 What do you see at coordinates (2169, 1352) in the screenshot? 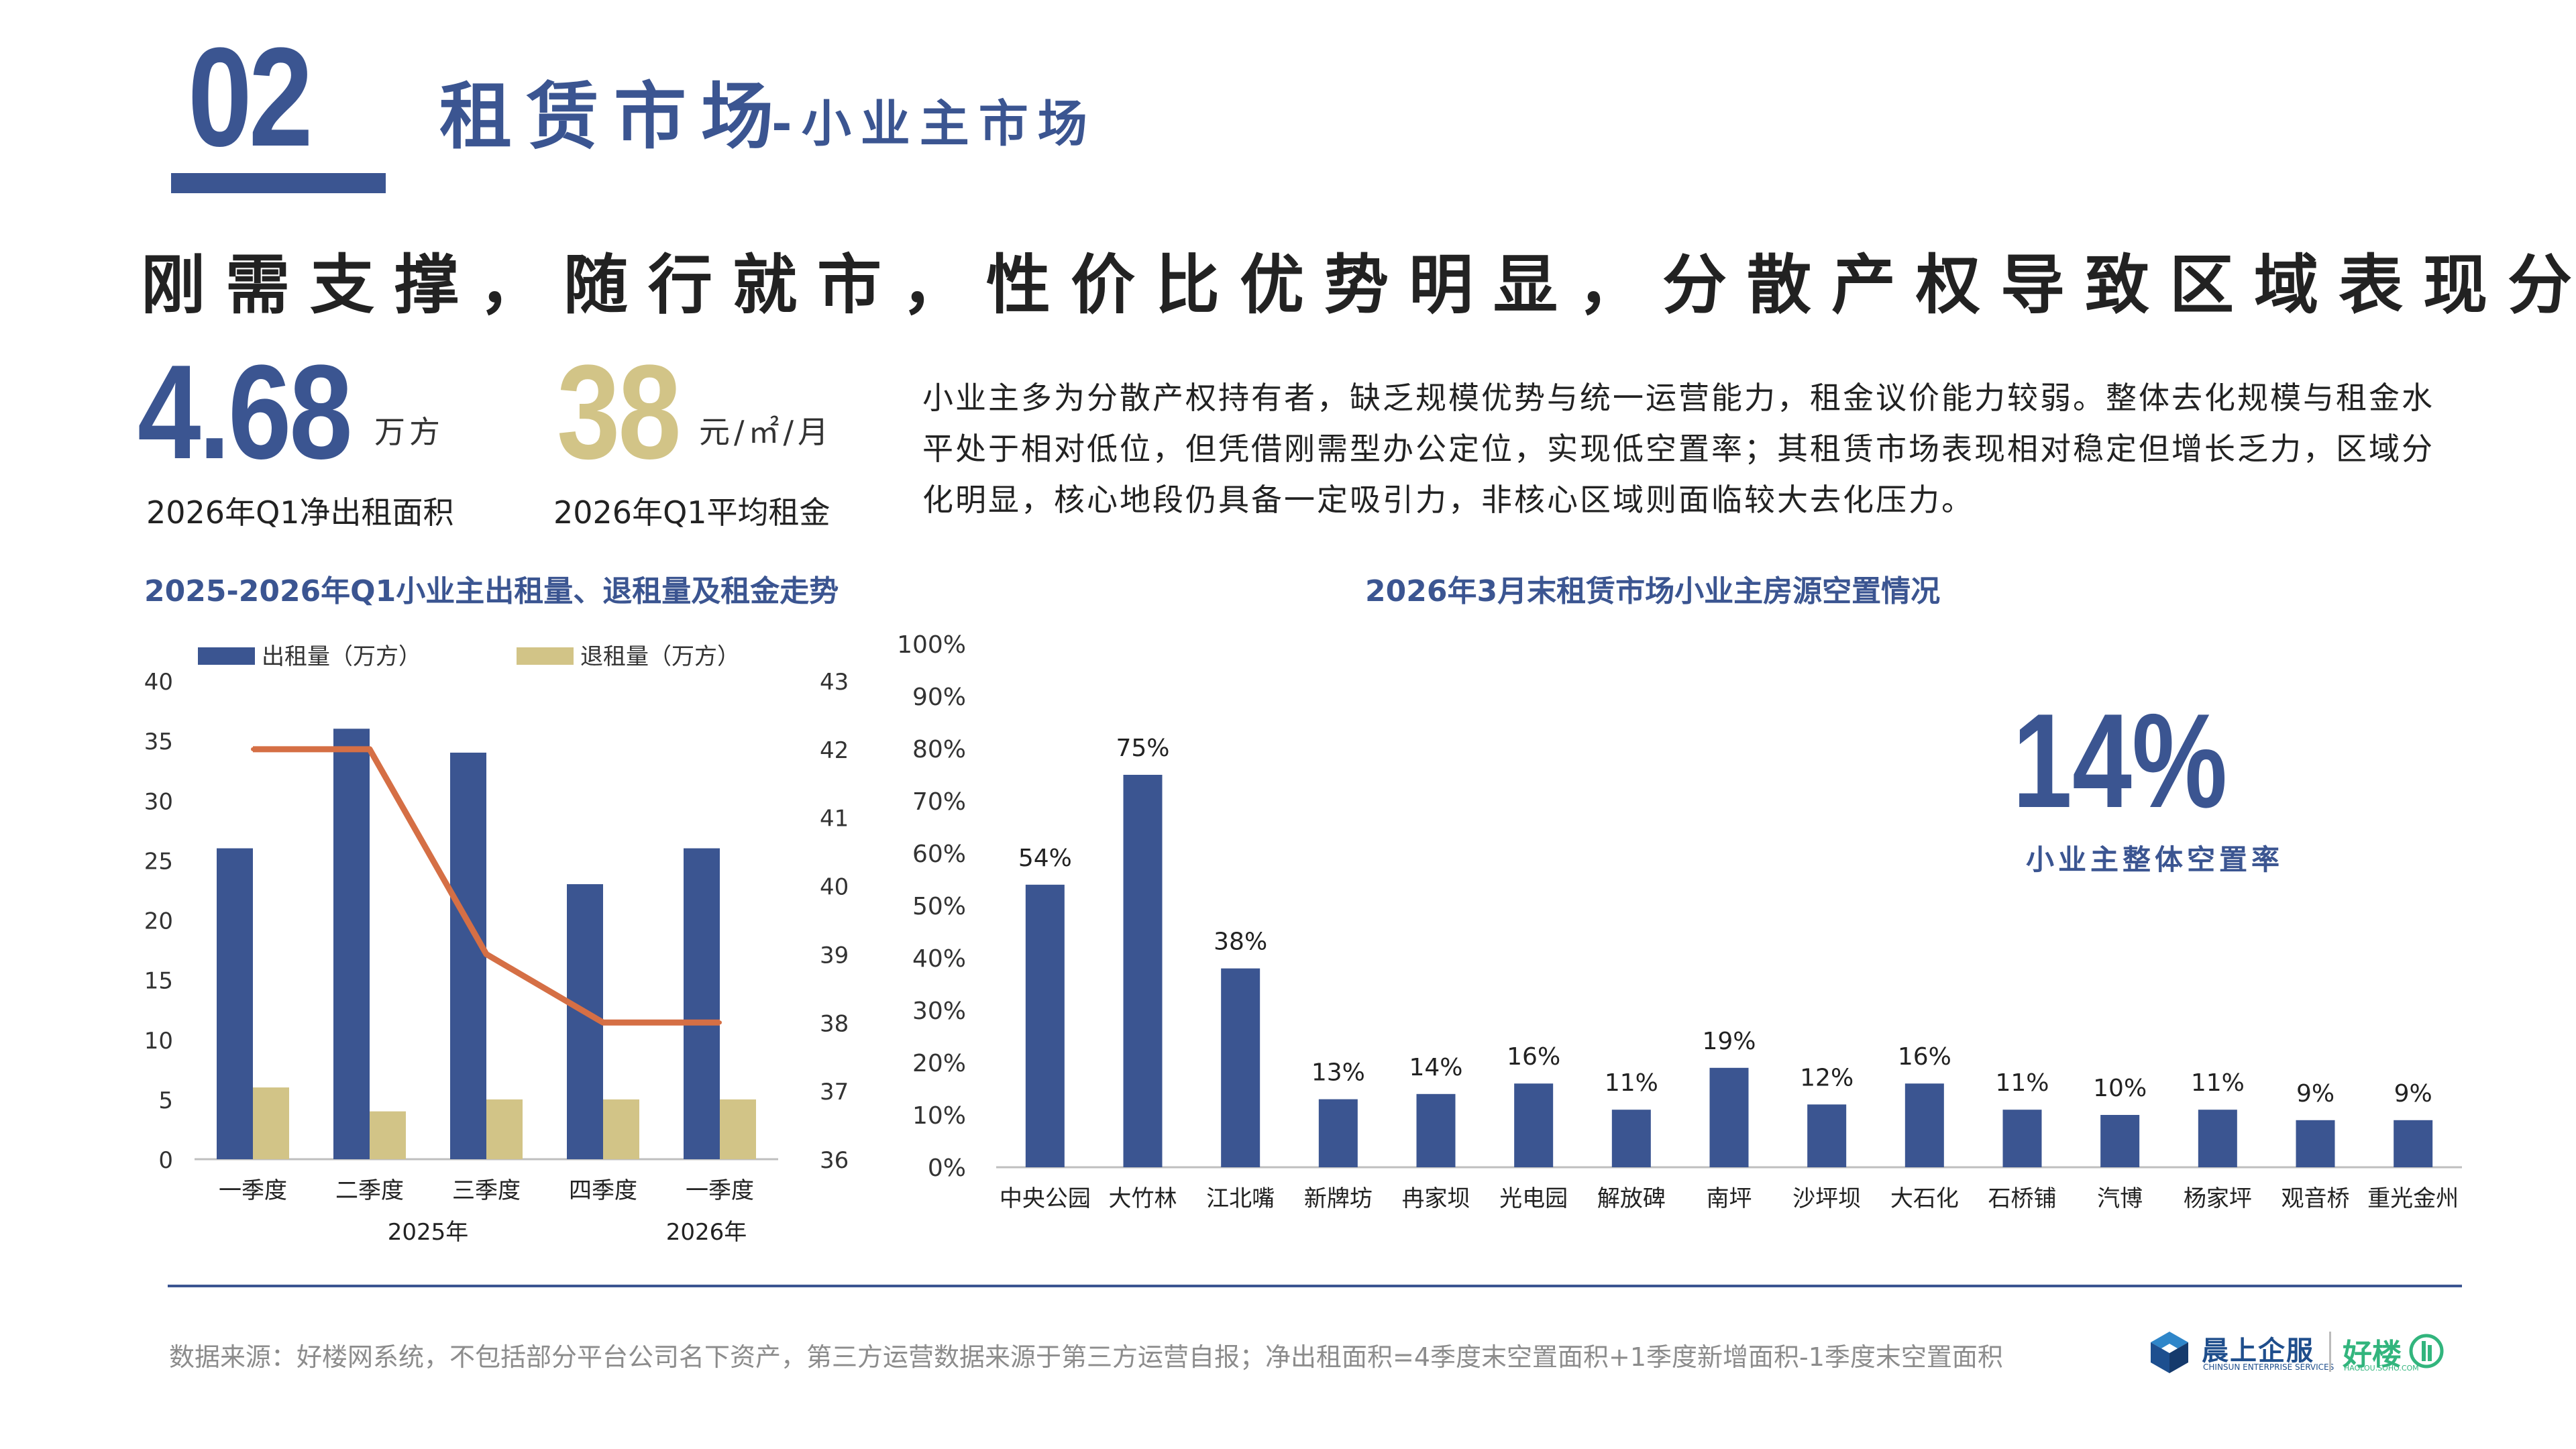
I see `cube-logo-icon` at bounding box center [2169, 1352].